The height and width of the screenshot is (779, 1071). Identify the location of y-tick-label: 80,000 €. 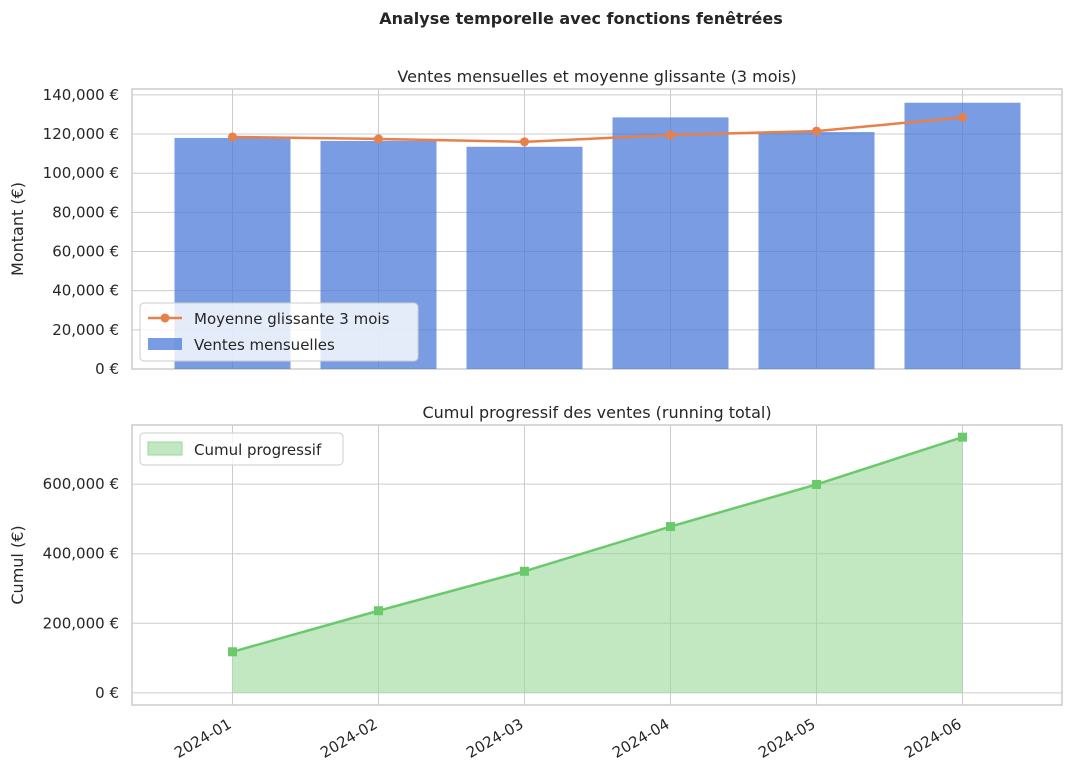
(85, 212).